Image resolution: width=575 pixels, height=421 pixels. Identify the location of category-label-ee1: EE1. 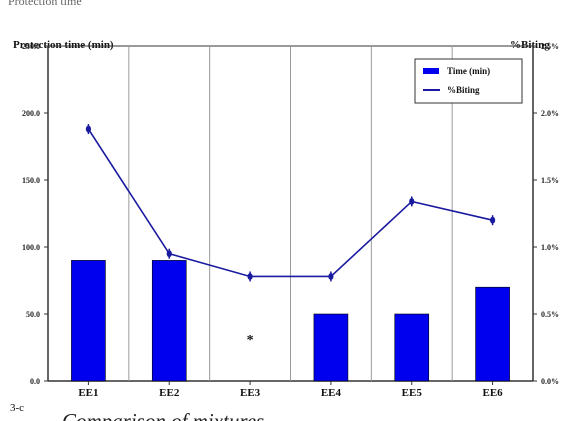
(88, 393).